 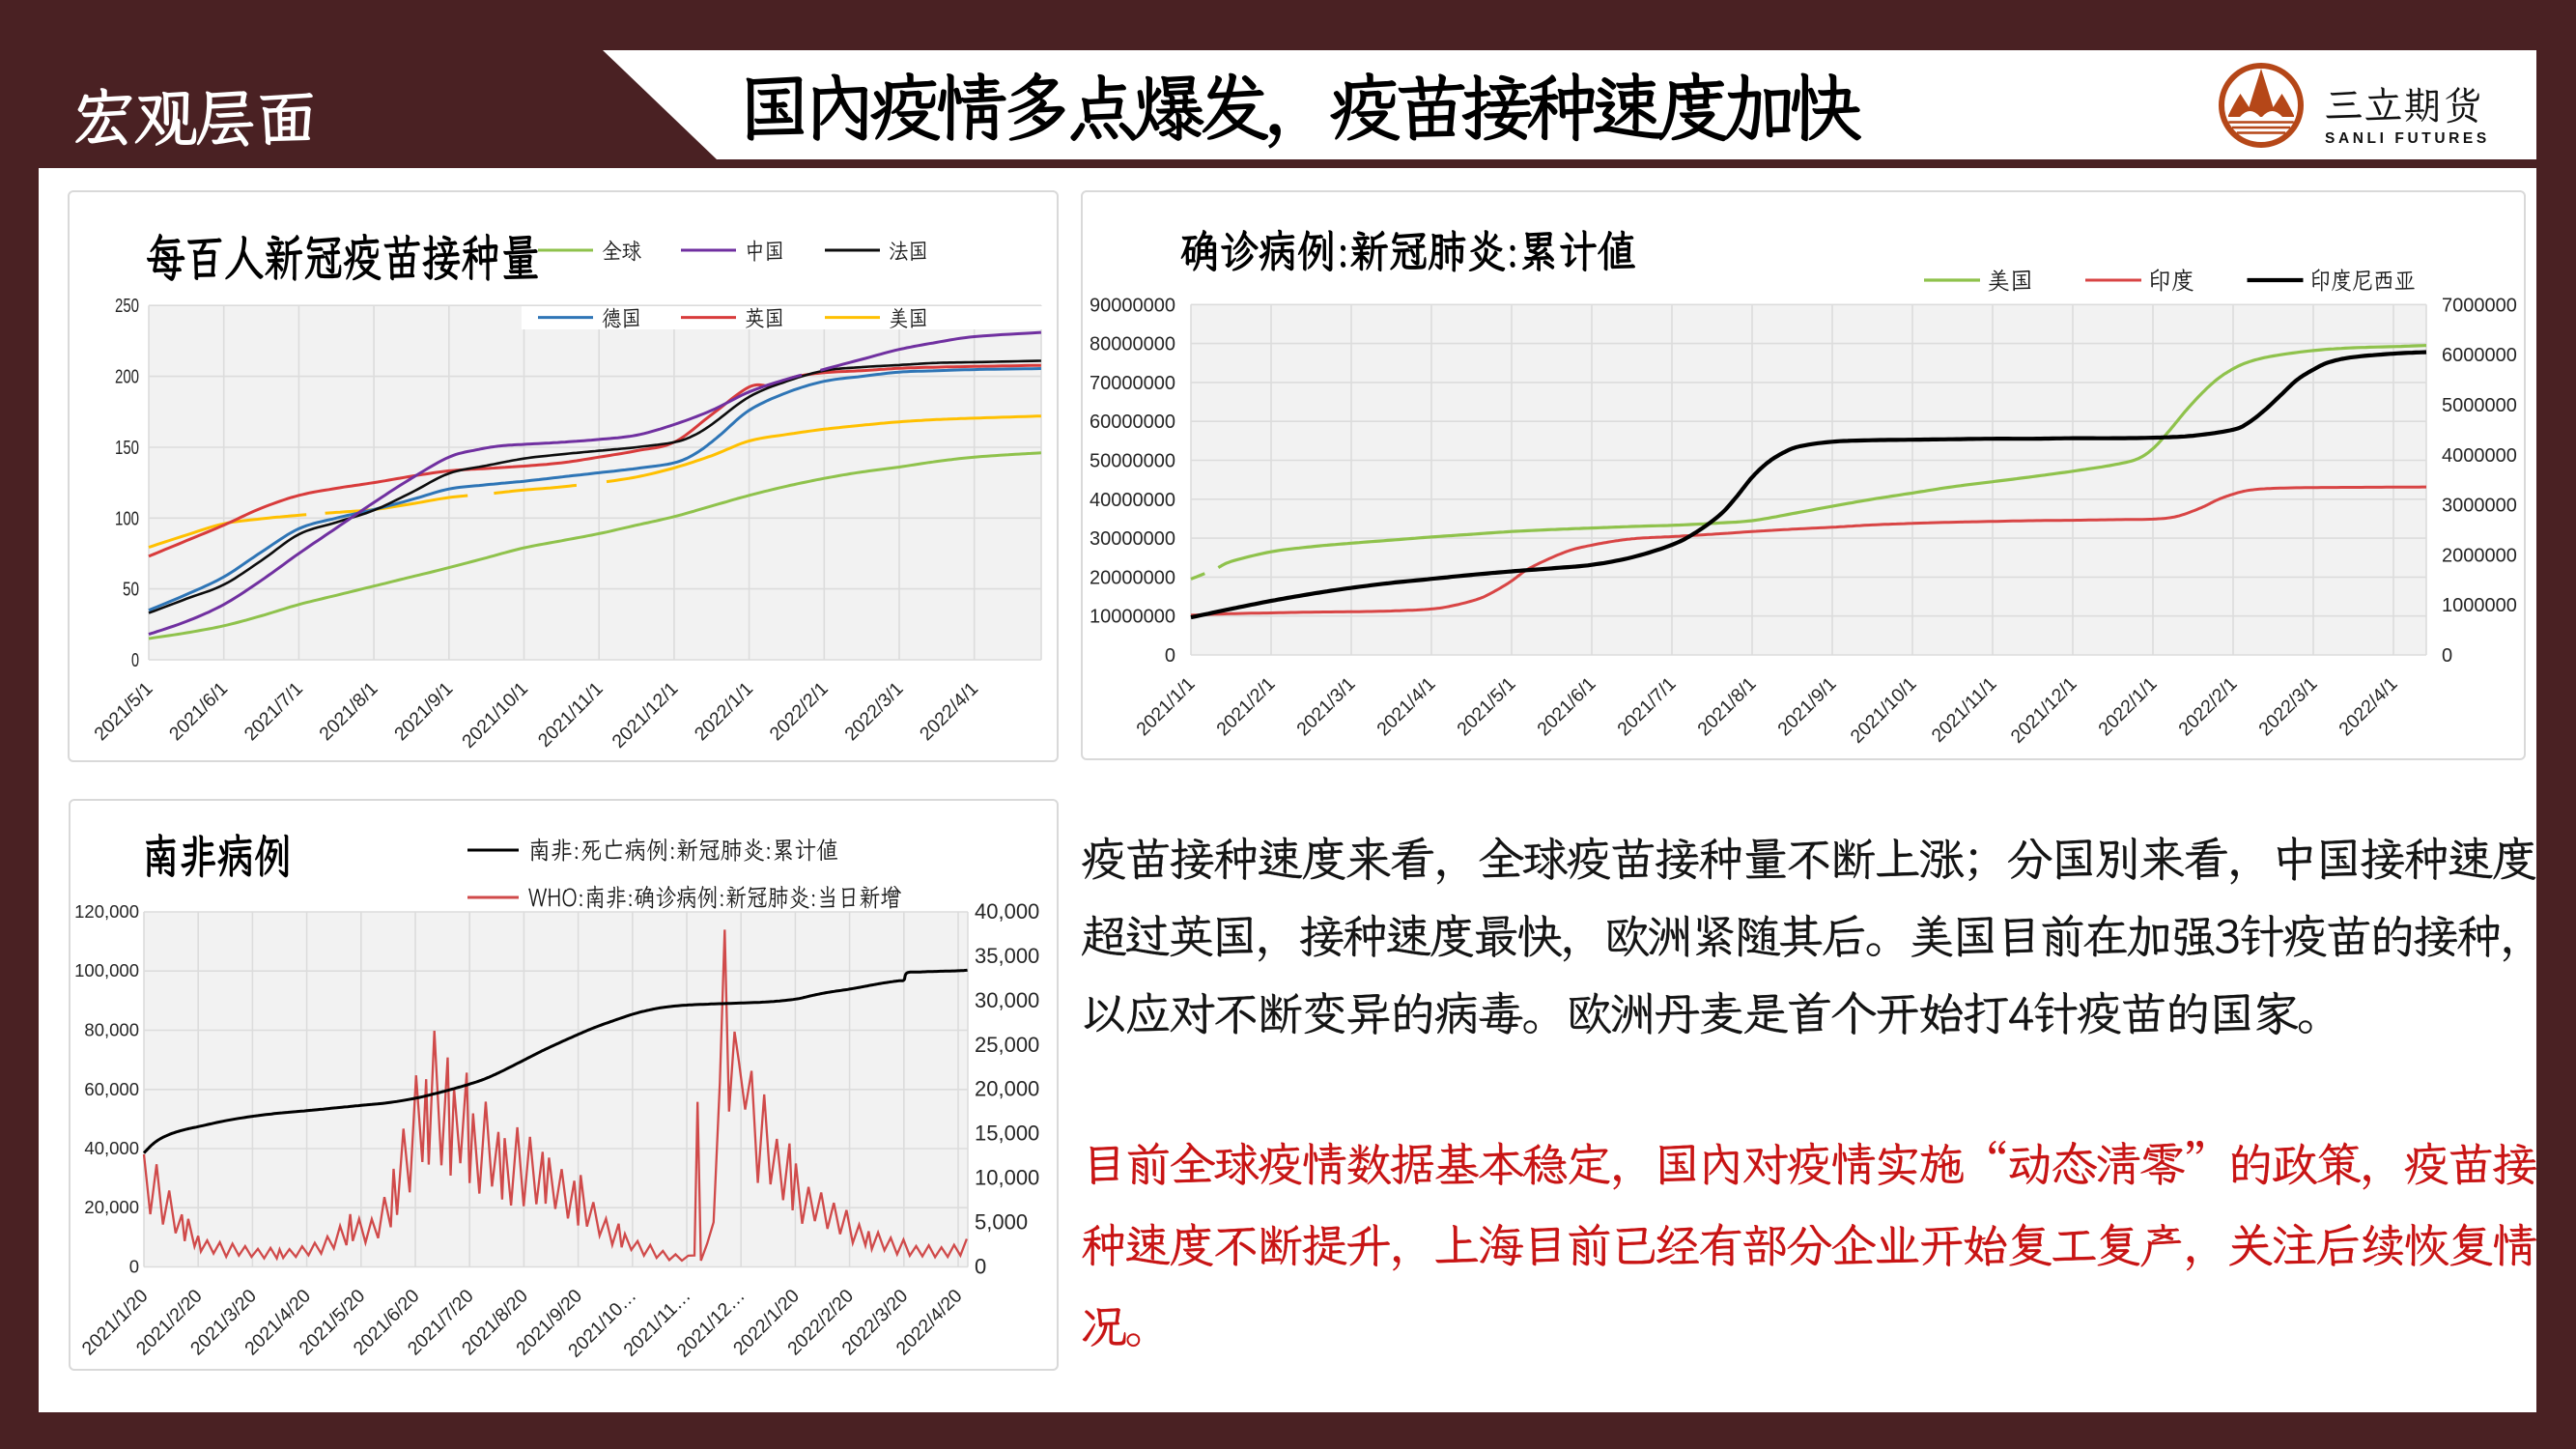 What do you see at coordinates (1132, 344) in the screenshot?
I see `svg-text: 80000000` at bounding box center [1132, 344].